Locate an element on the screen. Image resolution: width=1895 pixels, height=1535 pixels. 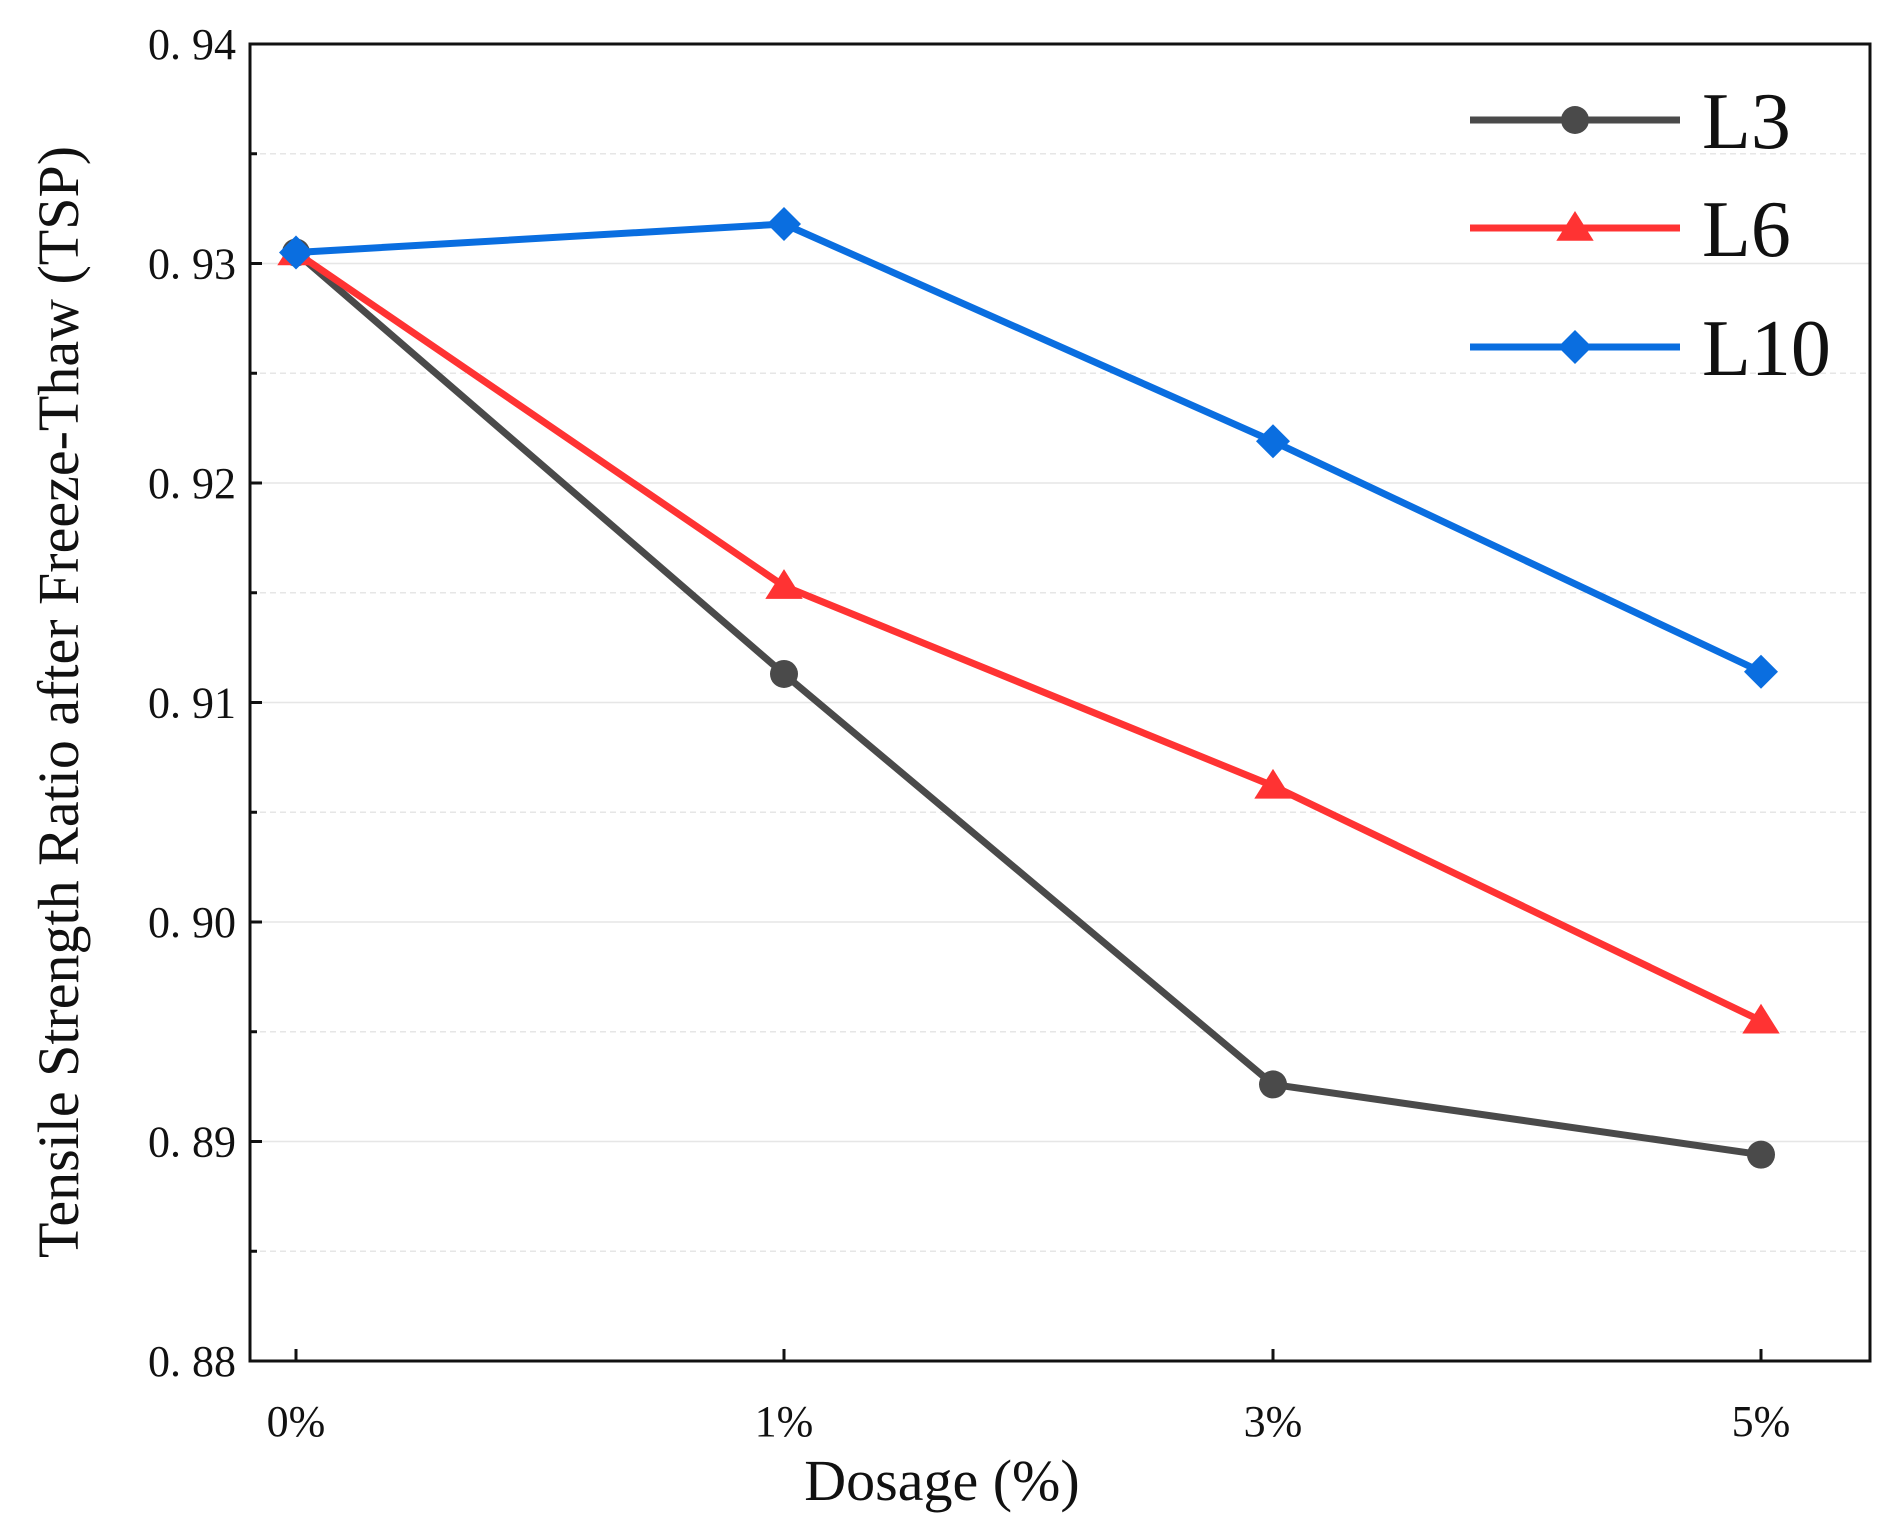
legend: L3 L6 L10 is located at coordinates (1650, 235).